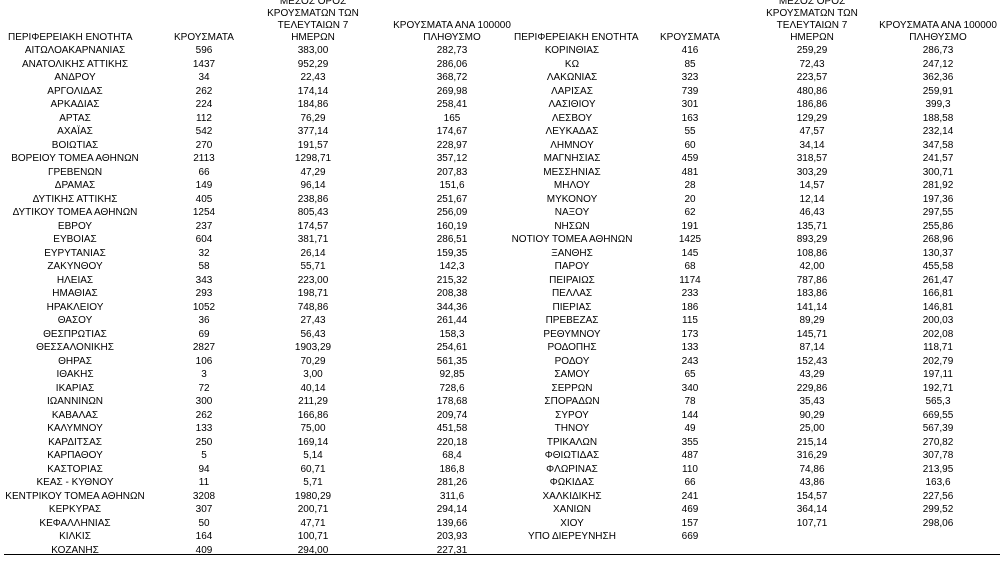  Describe the element at coordinates (452, 91) in the screenshot. I see `per-100k-cell: 269,98` at that location.